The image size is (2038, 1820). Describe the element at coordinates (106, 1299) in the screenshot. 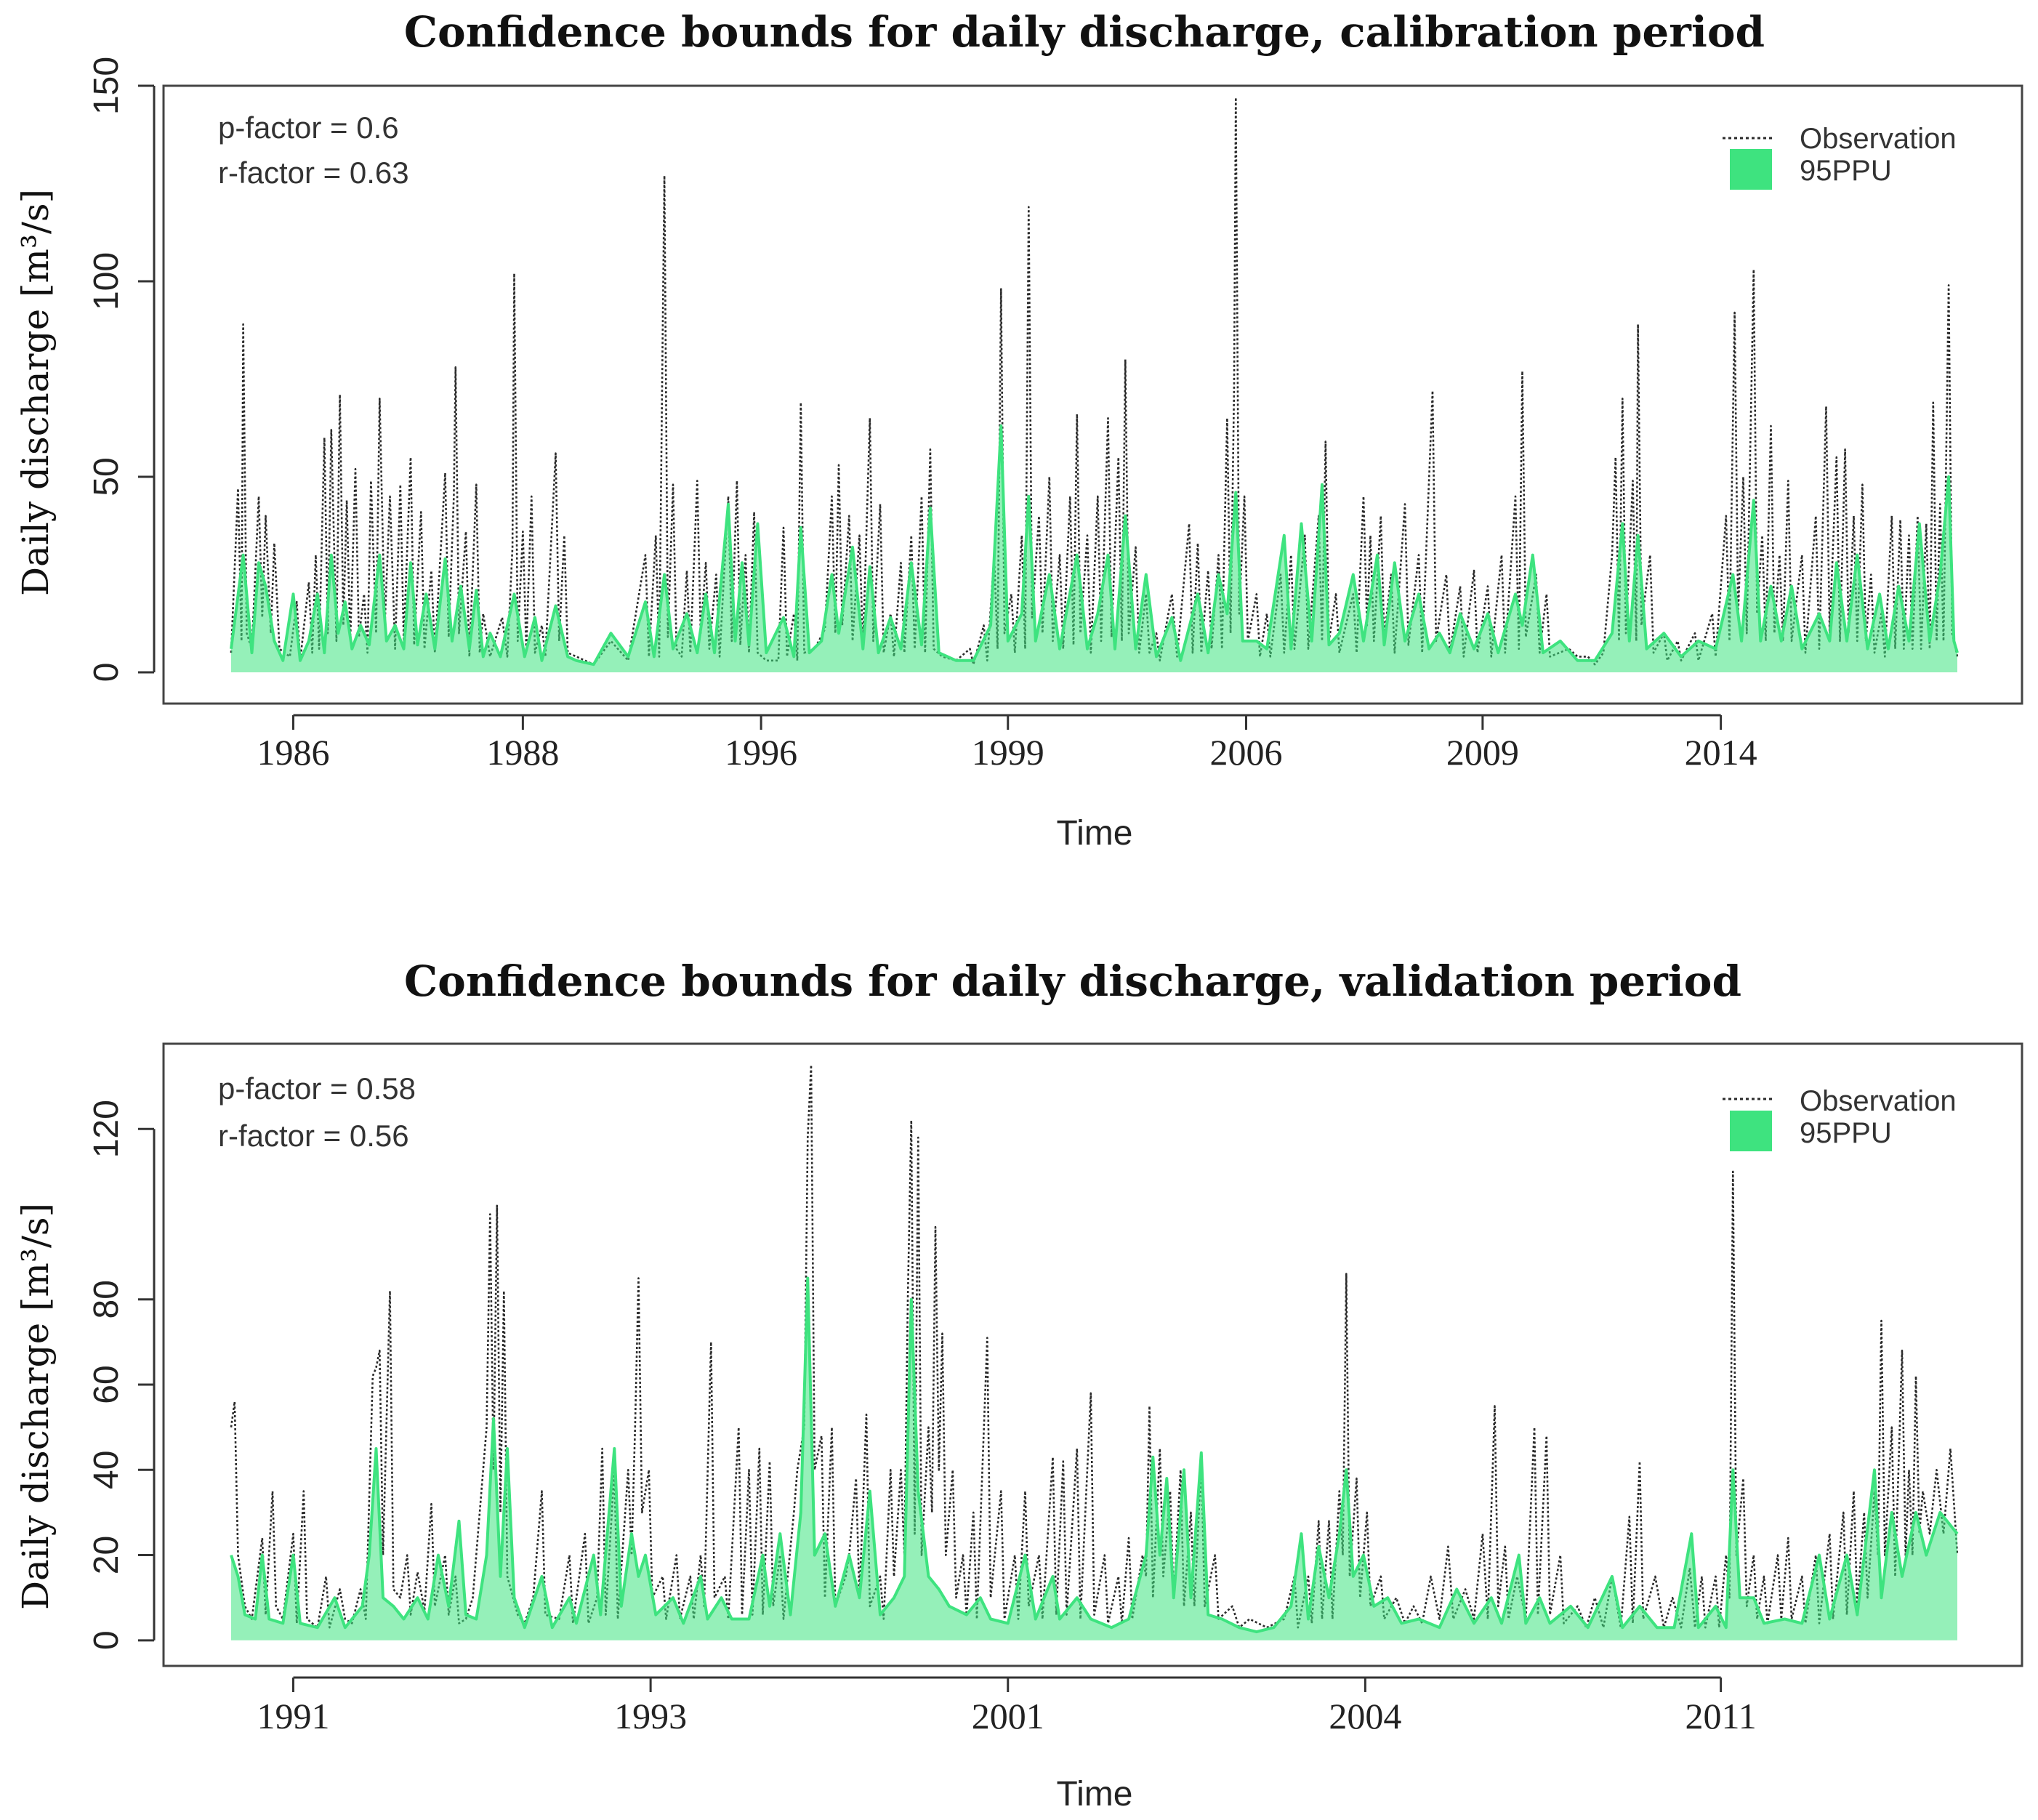

I see `y-tick-label: 80` at that location.